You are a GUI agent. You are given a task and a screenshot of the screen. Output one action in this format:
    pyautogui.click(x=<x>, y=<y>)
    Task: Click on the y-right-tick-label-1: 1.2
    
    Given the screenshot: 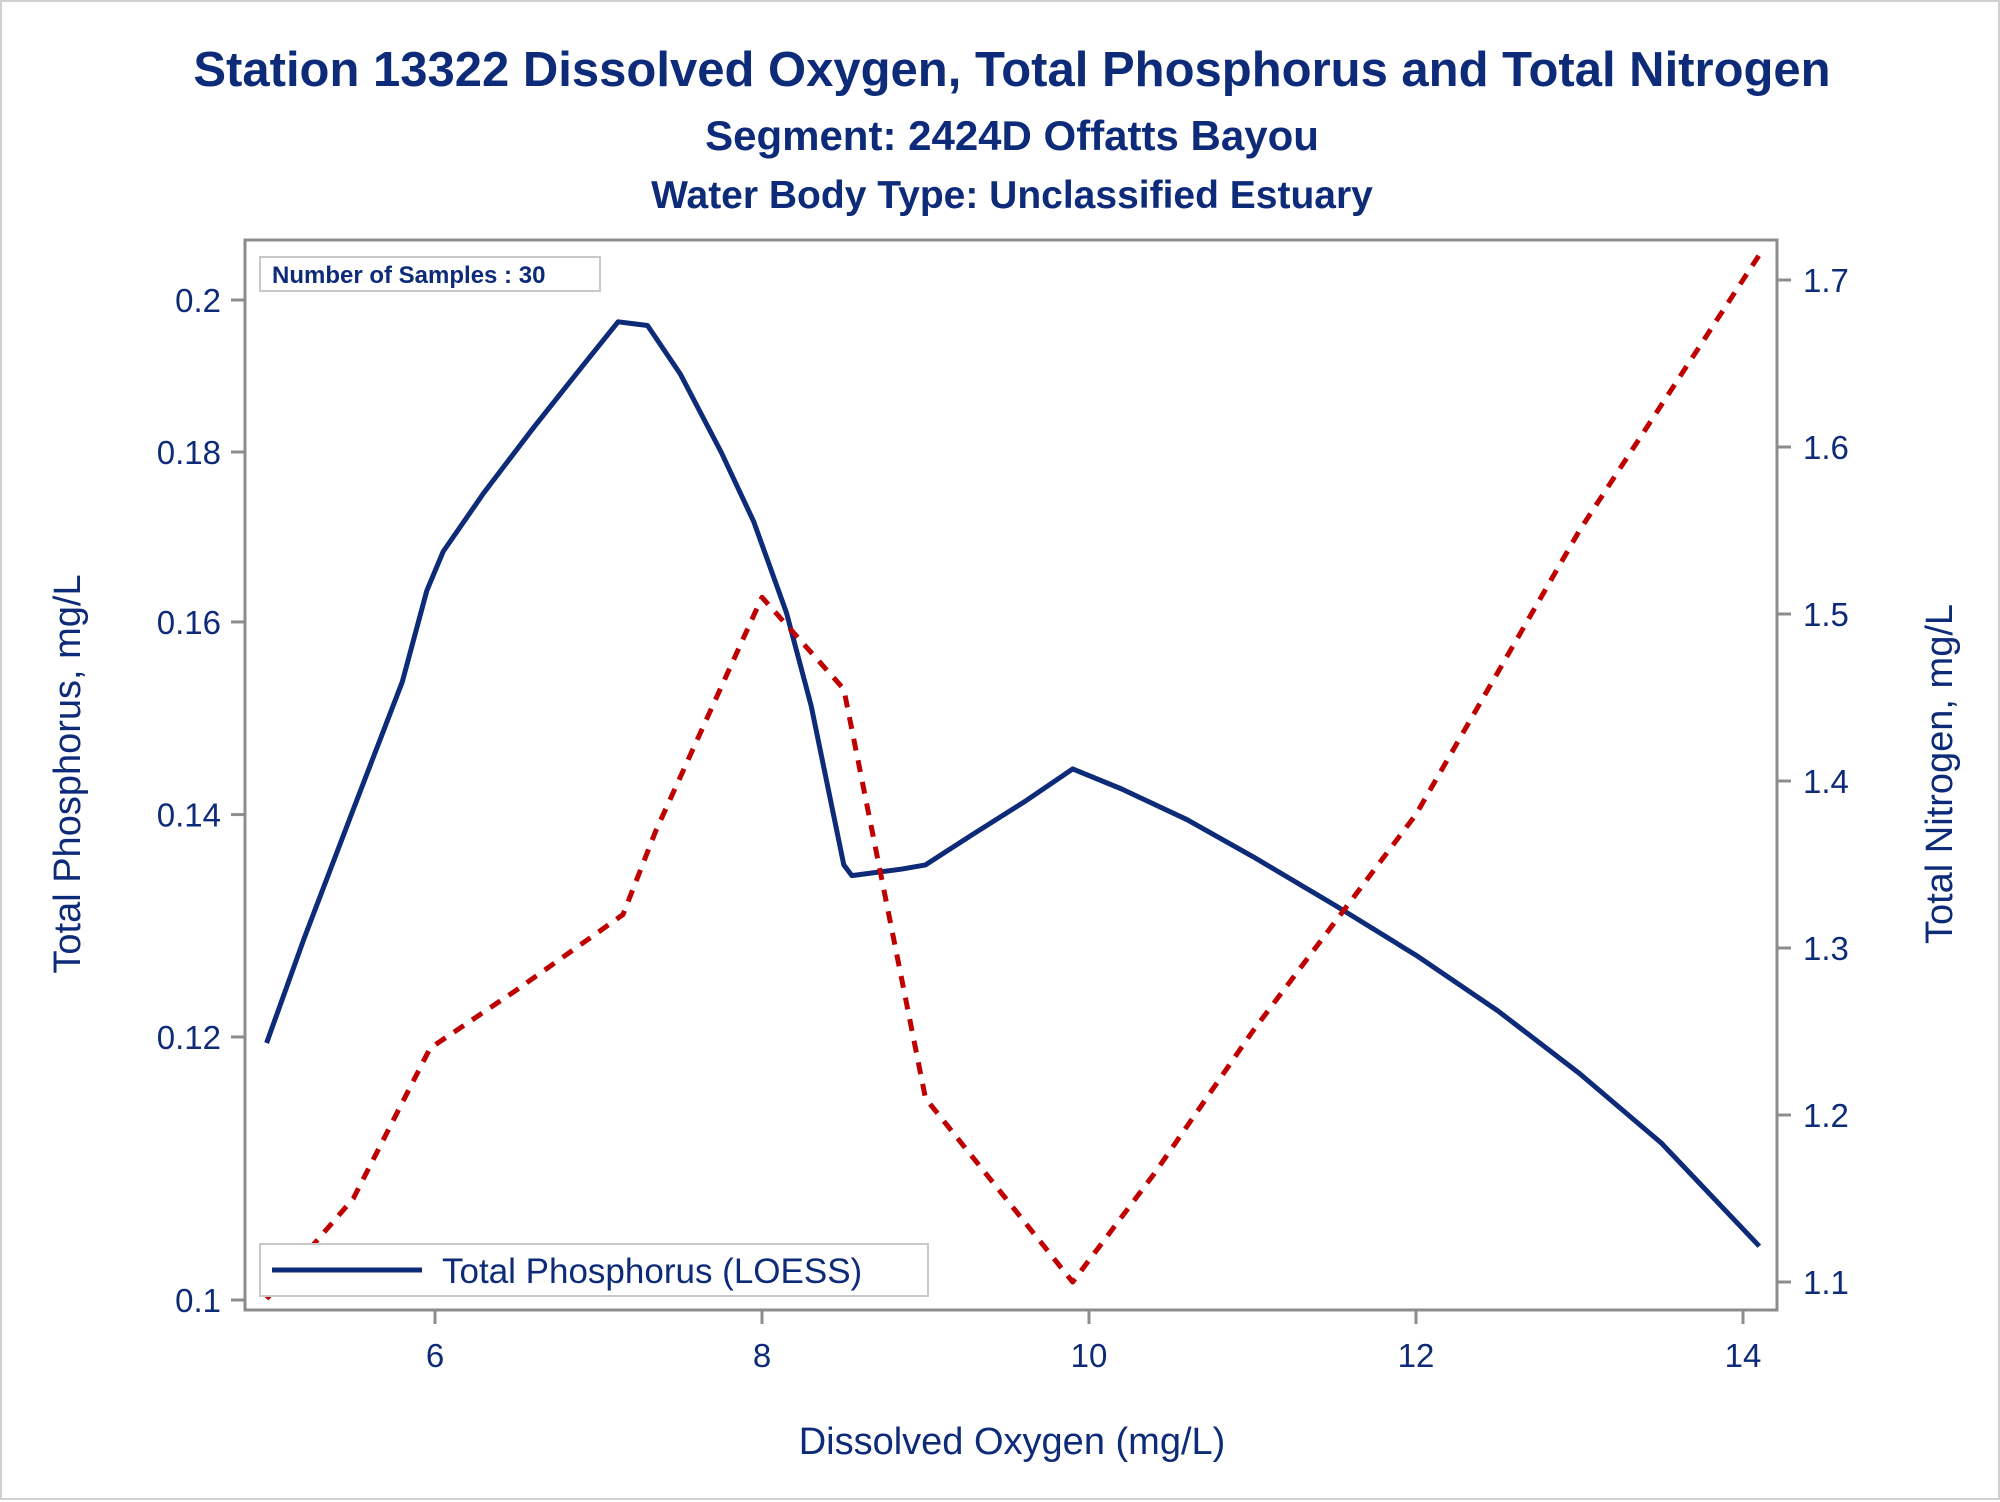 What is the action you would take?
    pyautogui.click(x=1826, y=1115)
    